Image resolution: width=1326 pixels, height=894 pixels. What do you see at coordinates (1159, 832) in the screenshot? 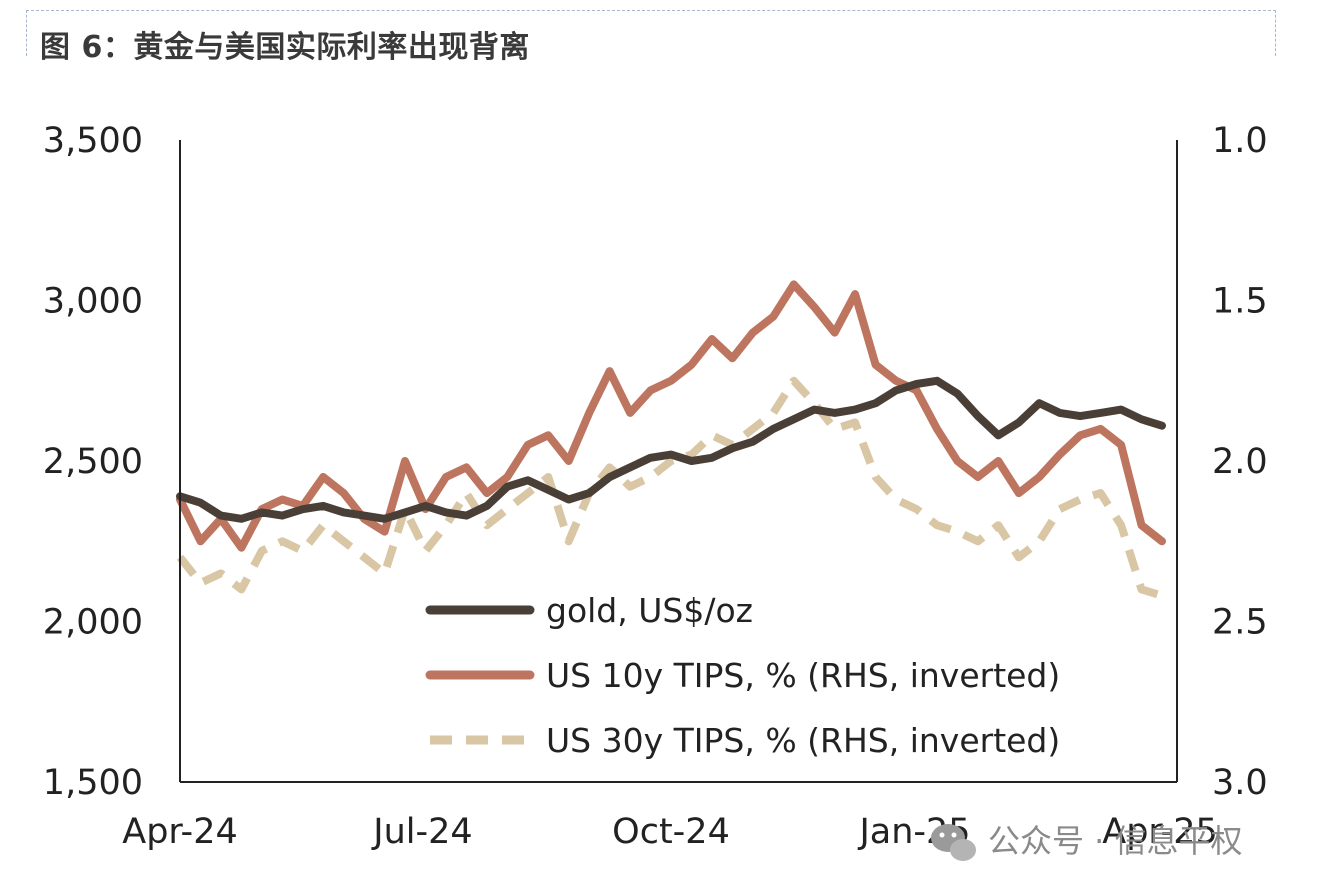
I see `x-tick-label: Apr-25` at bounding box center [1159, 832].